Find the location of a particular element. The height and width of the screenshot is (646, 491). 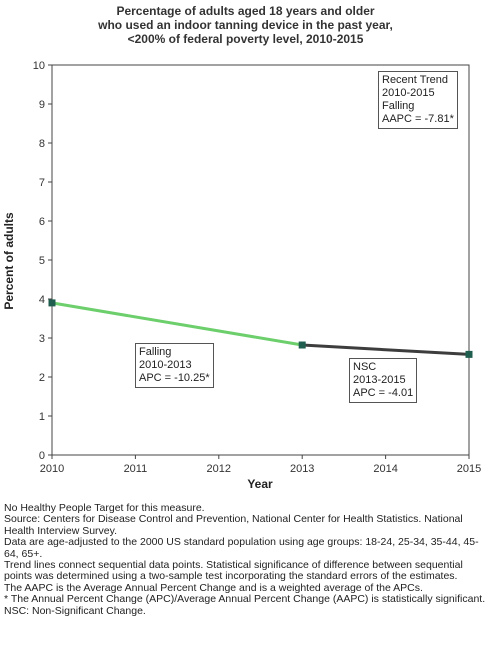

y-tick-label: 2 is located at coordinates (42, 378).